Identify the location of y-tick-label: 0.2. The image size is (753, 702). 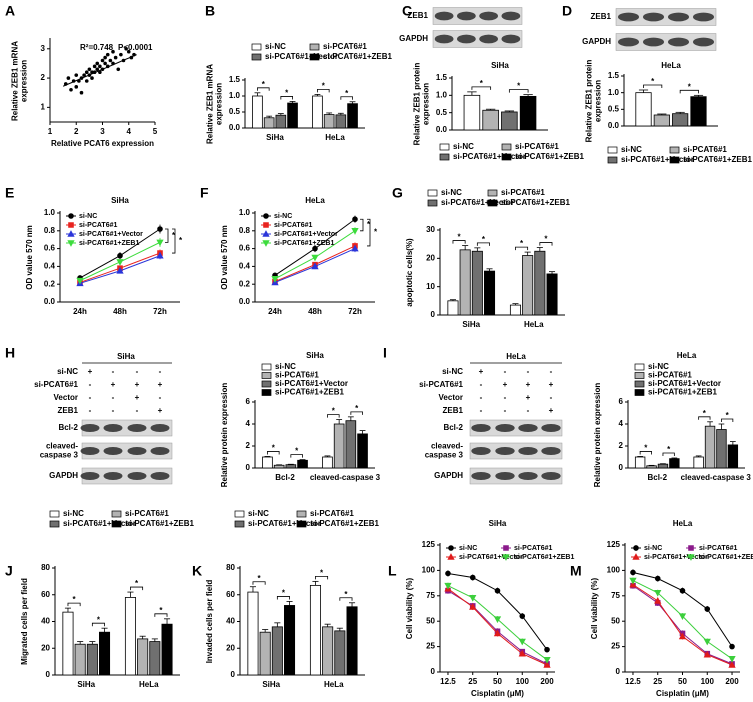
(50, 283).